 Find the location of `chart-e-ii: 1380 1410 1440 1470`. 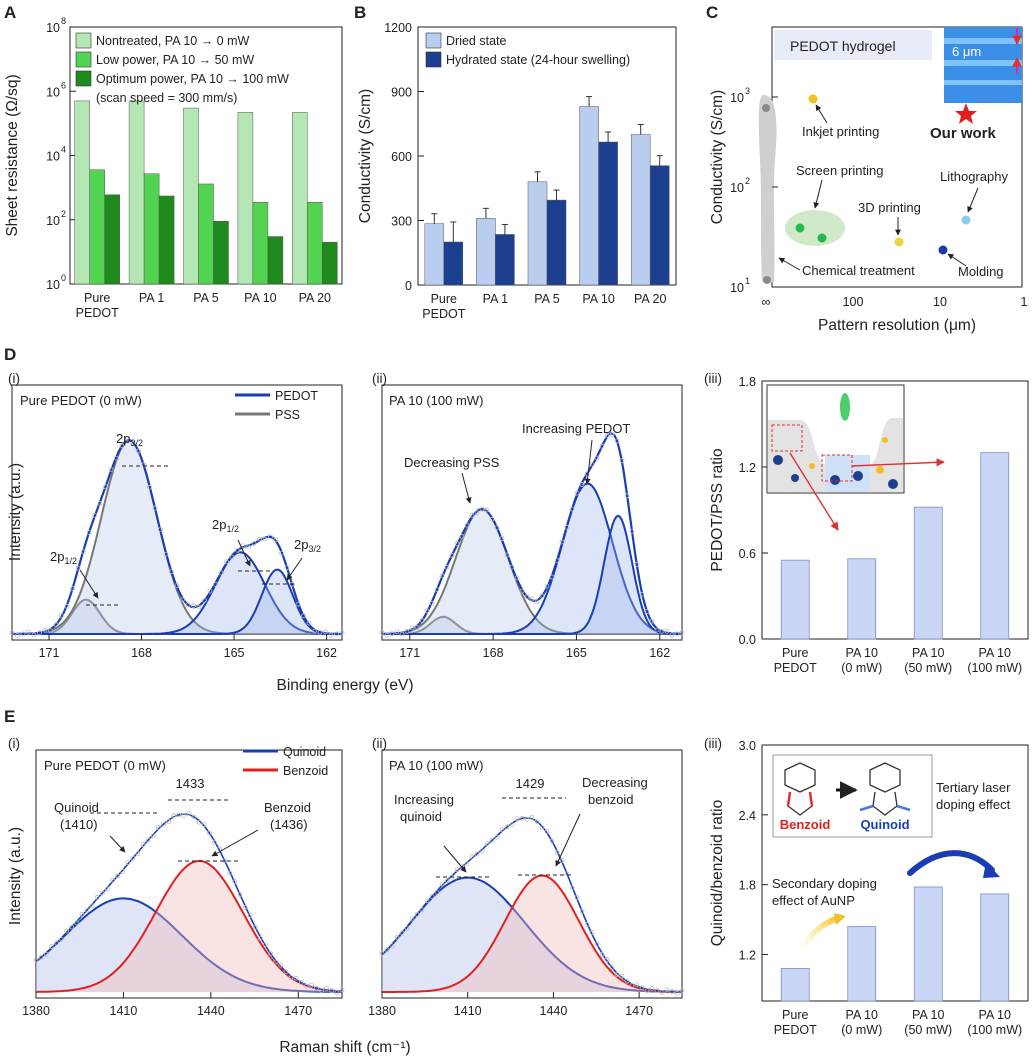

chart-e-ii: 1380 1410 1440 1470 is located at coordinates (526, 883).